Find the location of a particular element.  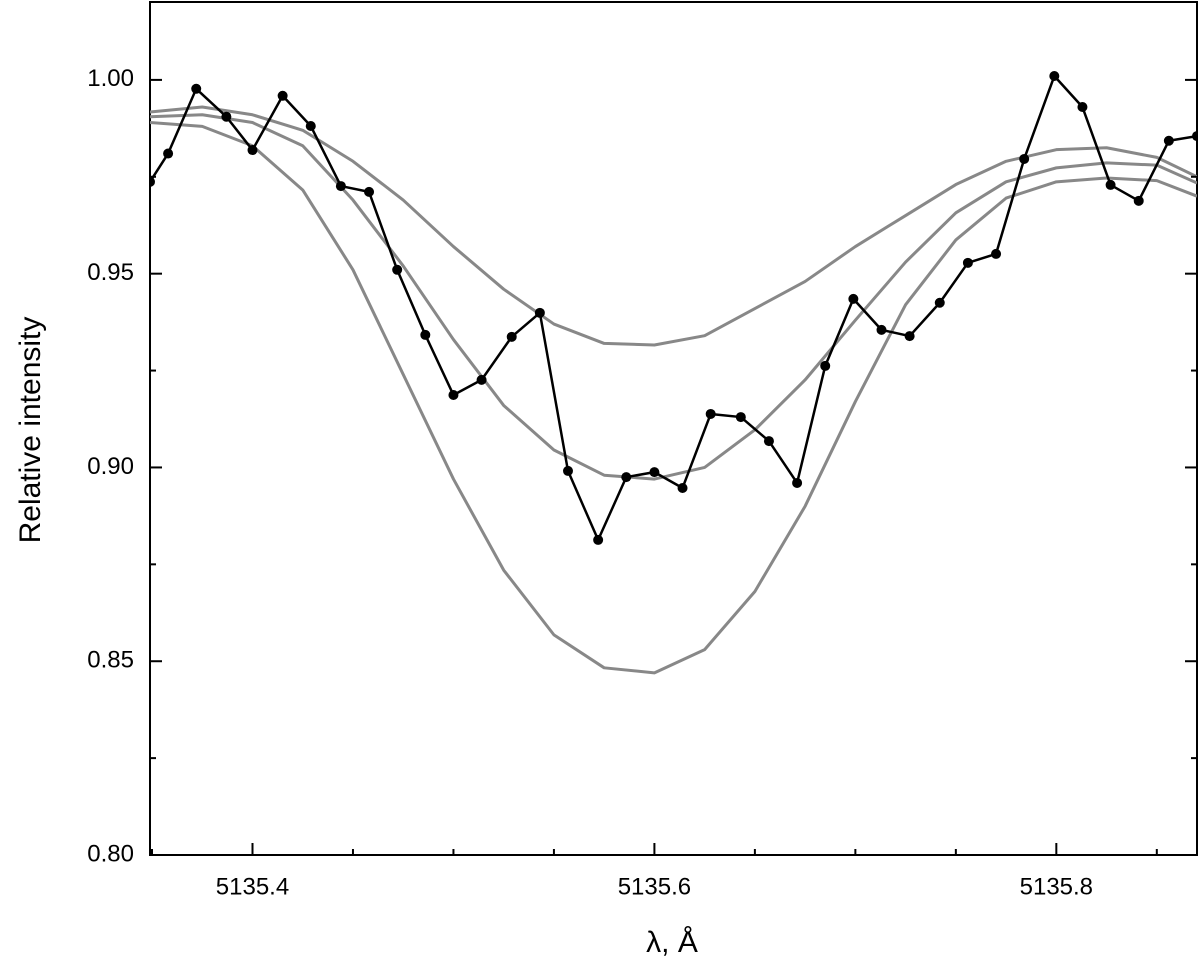

y-tick-label: 0.85 is located at coordinates (110, 660).